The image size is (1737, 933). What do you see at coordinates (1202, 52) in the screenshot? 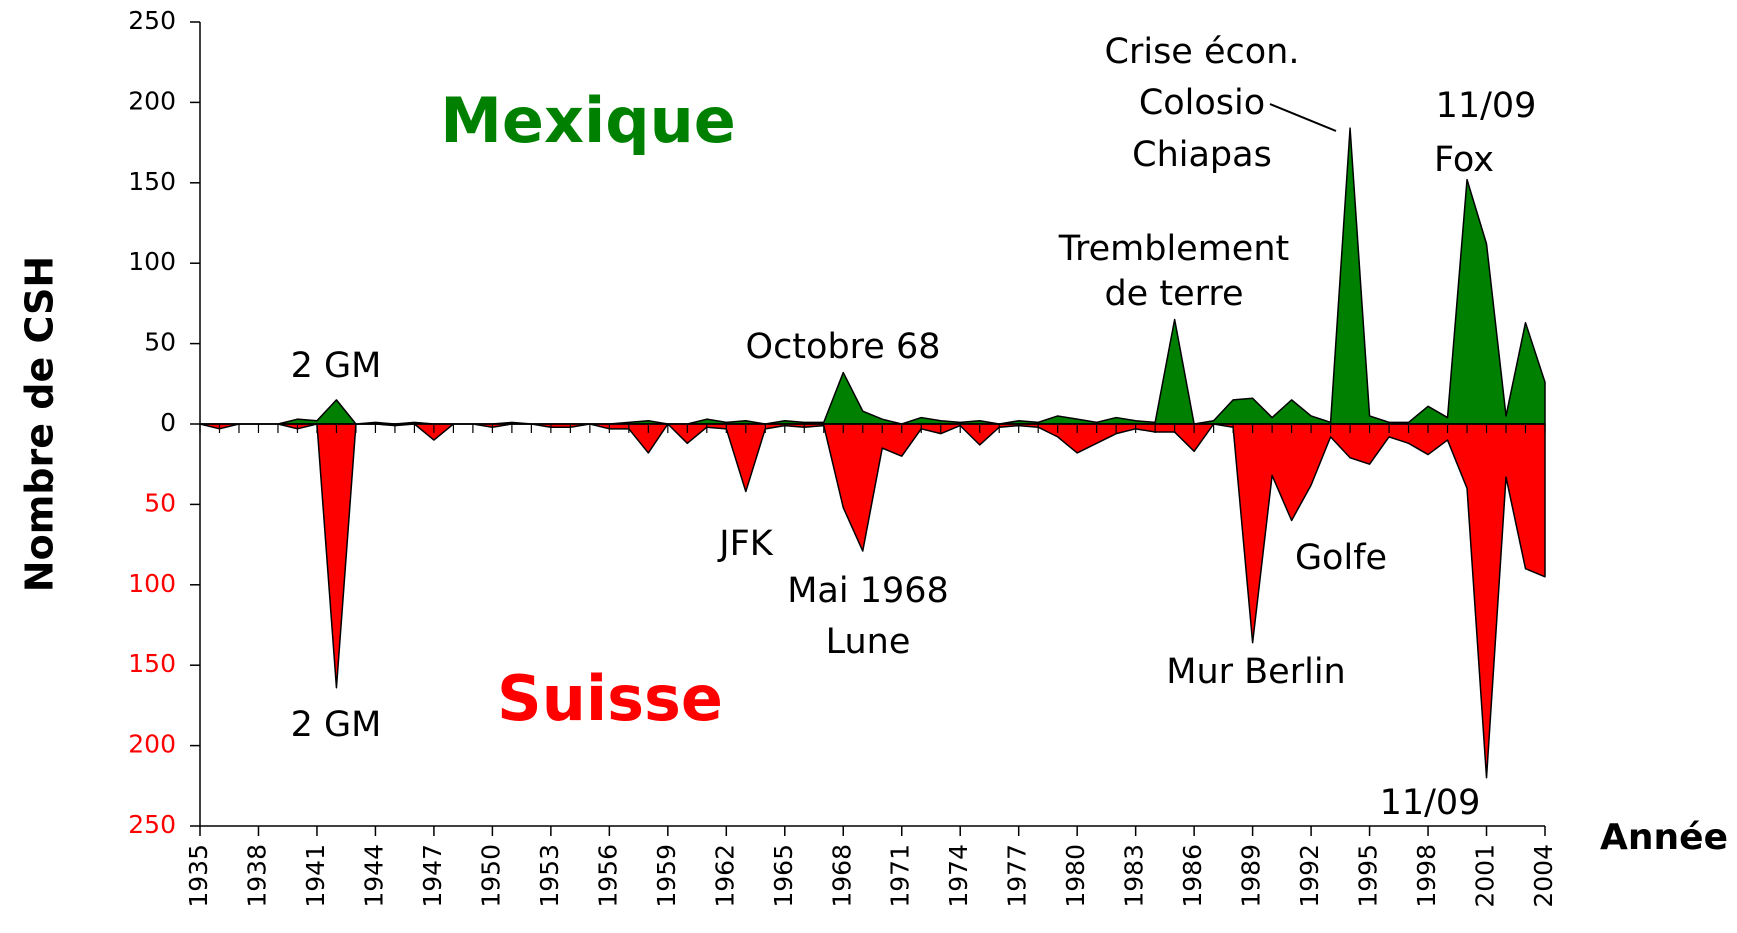
I see `annotation: Crise écon.` at bounding box center [1202, 52].